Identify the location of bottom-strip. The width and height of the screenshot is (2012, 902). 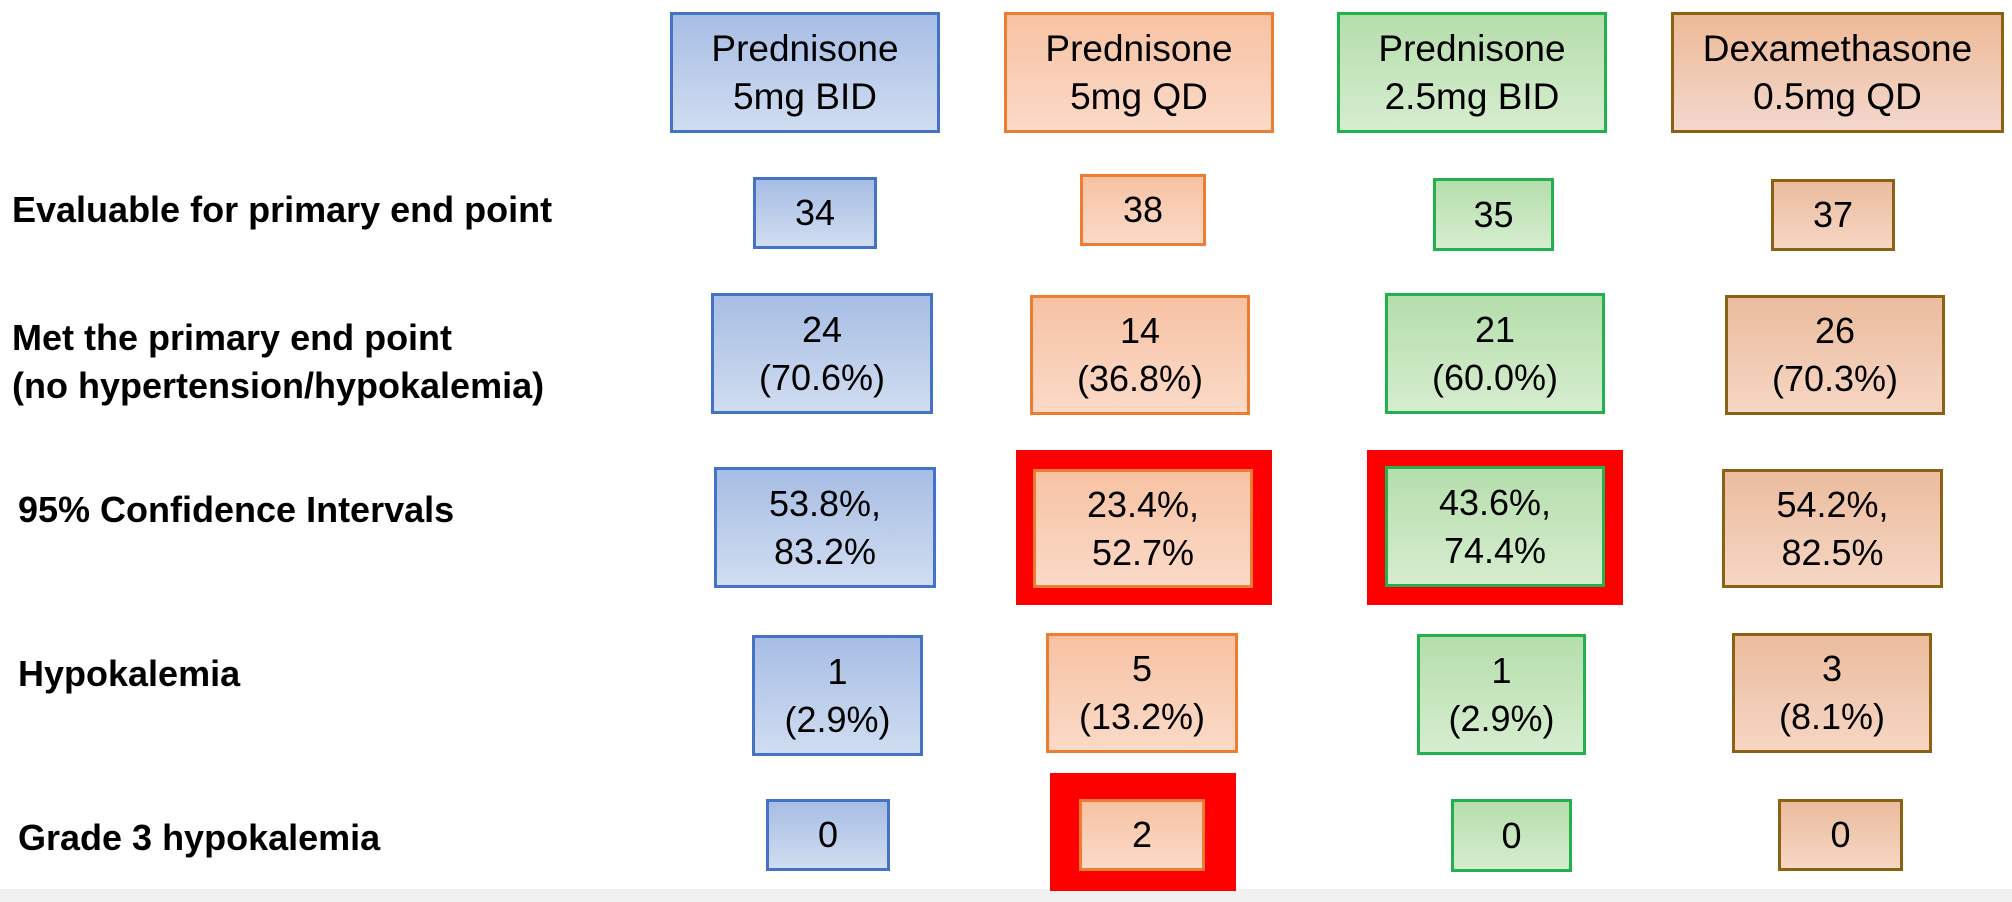
(1006, 895).